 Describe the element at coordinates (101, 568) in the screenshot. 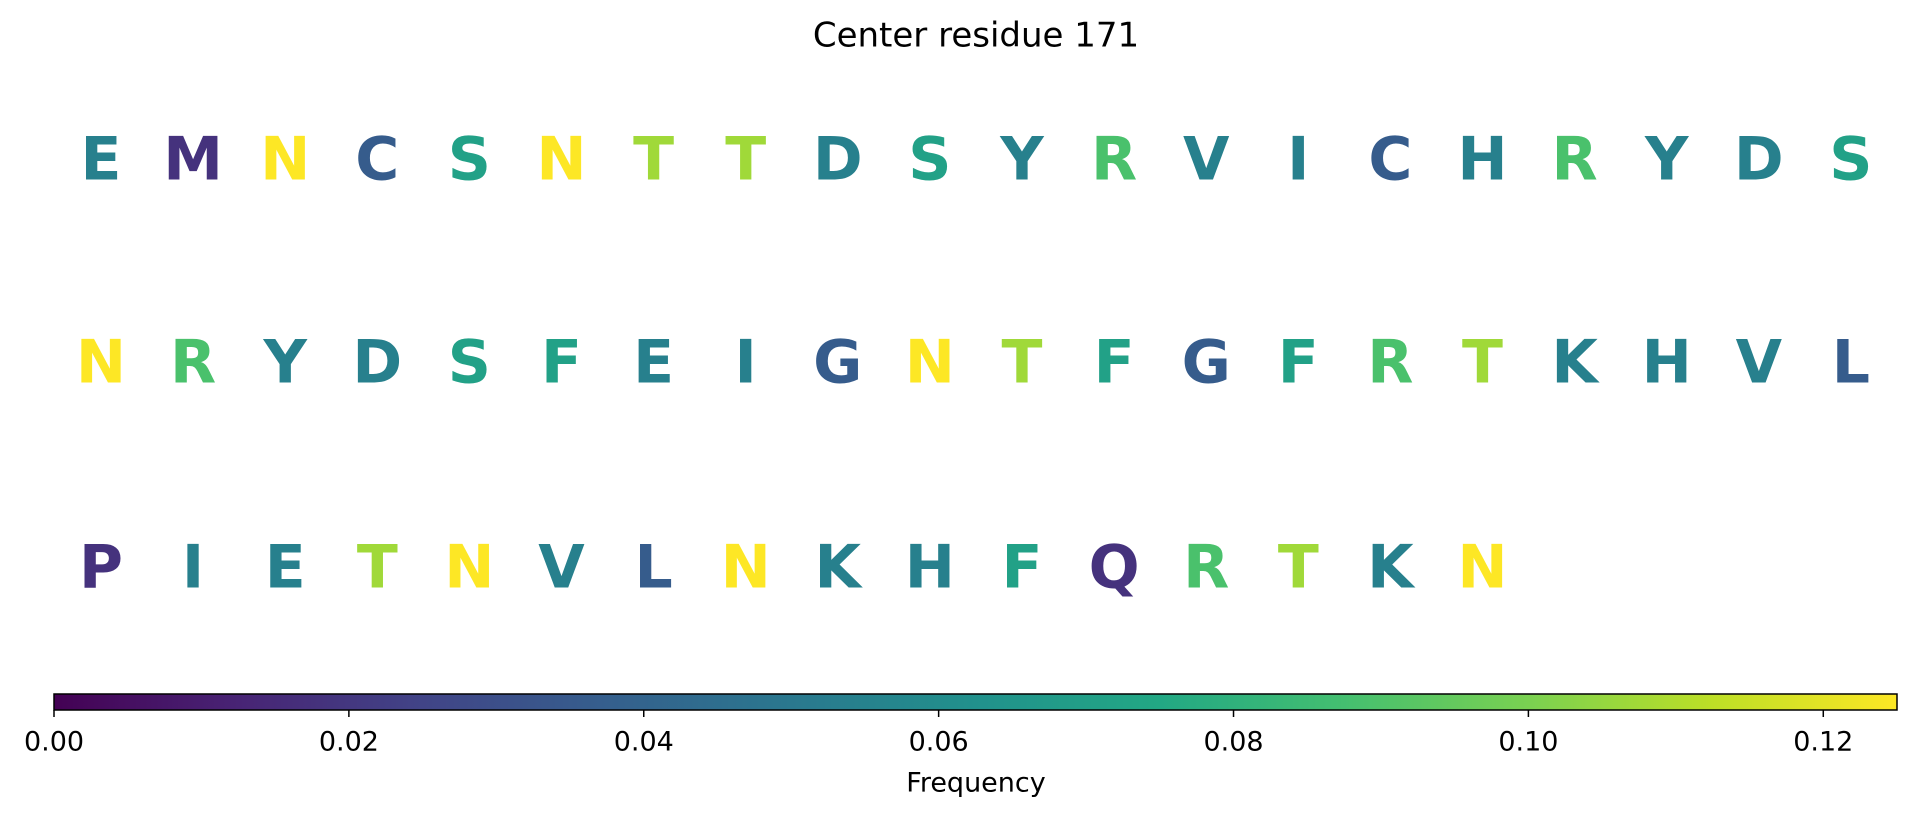

I see `residue-letter: P` at that location.